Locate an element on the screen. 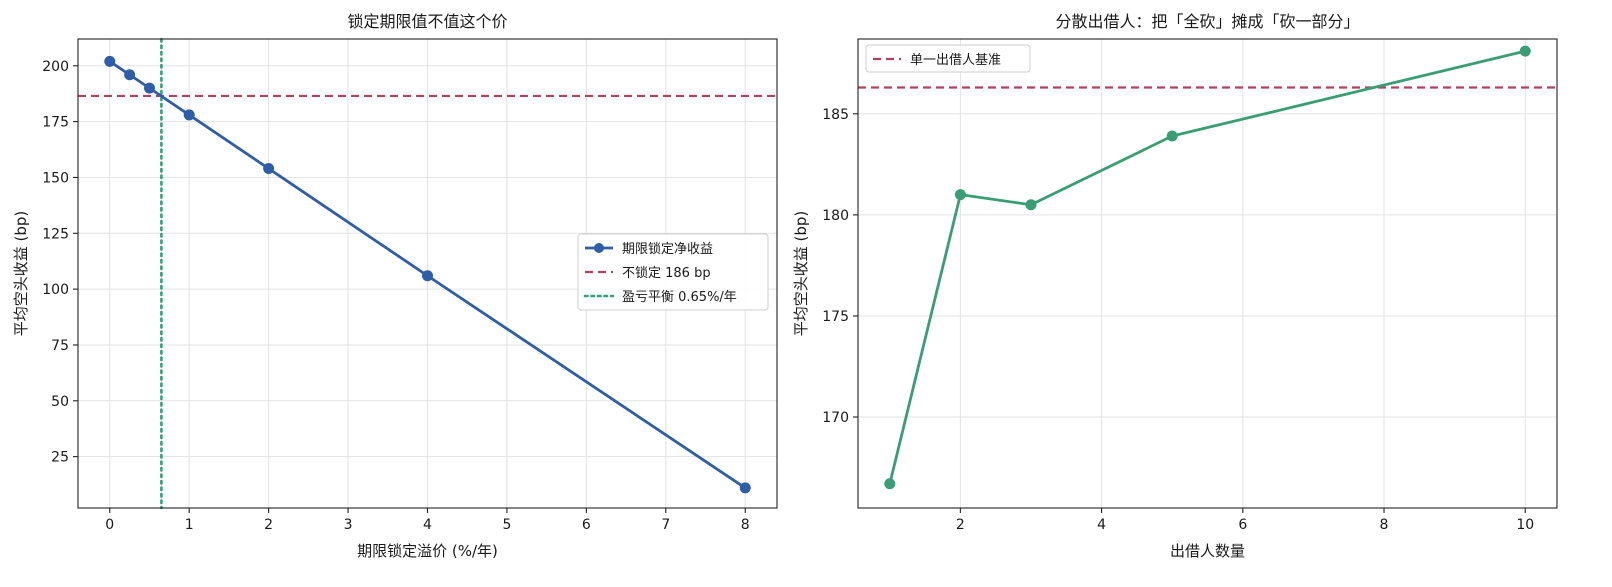 The height and width of the screenshot is (587, 1612). y-tick-label: 25 is located at coordinates (60, 458).